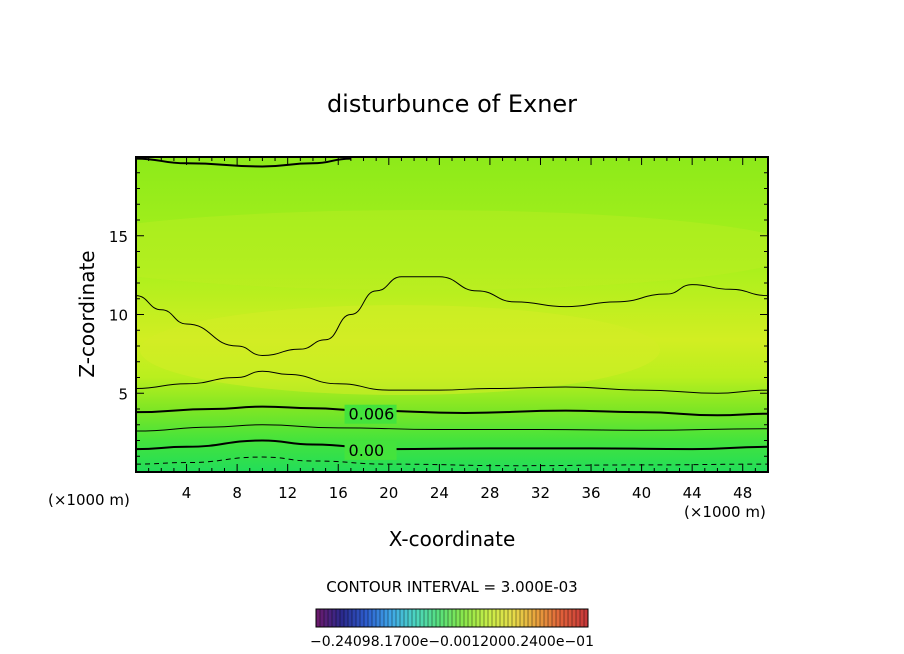 The height and width of the screenshot is (654, 904). Describe the element at coordinates (400, 350) in the screenshot. I see `field-core` at that location.